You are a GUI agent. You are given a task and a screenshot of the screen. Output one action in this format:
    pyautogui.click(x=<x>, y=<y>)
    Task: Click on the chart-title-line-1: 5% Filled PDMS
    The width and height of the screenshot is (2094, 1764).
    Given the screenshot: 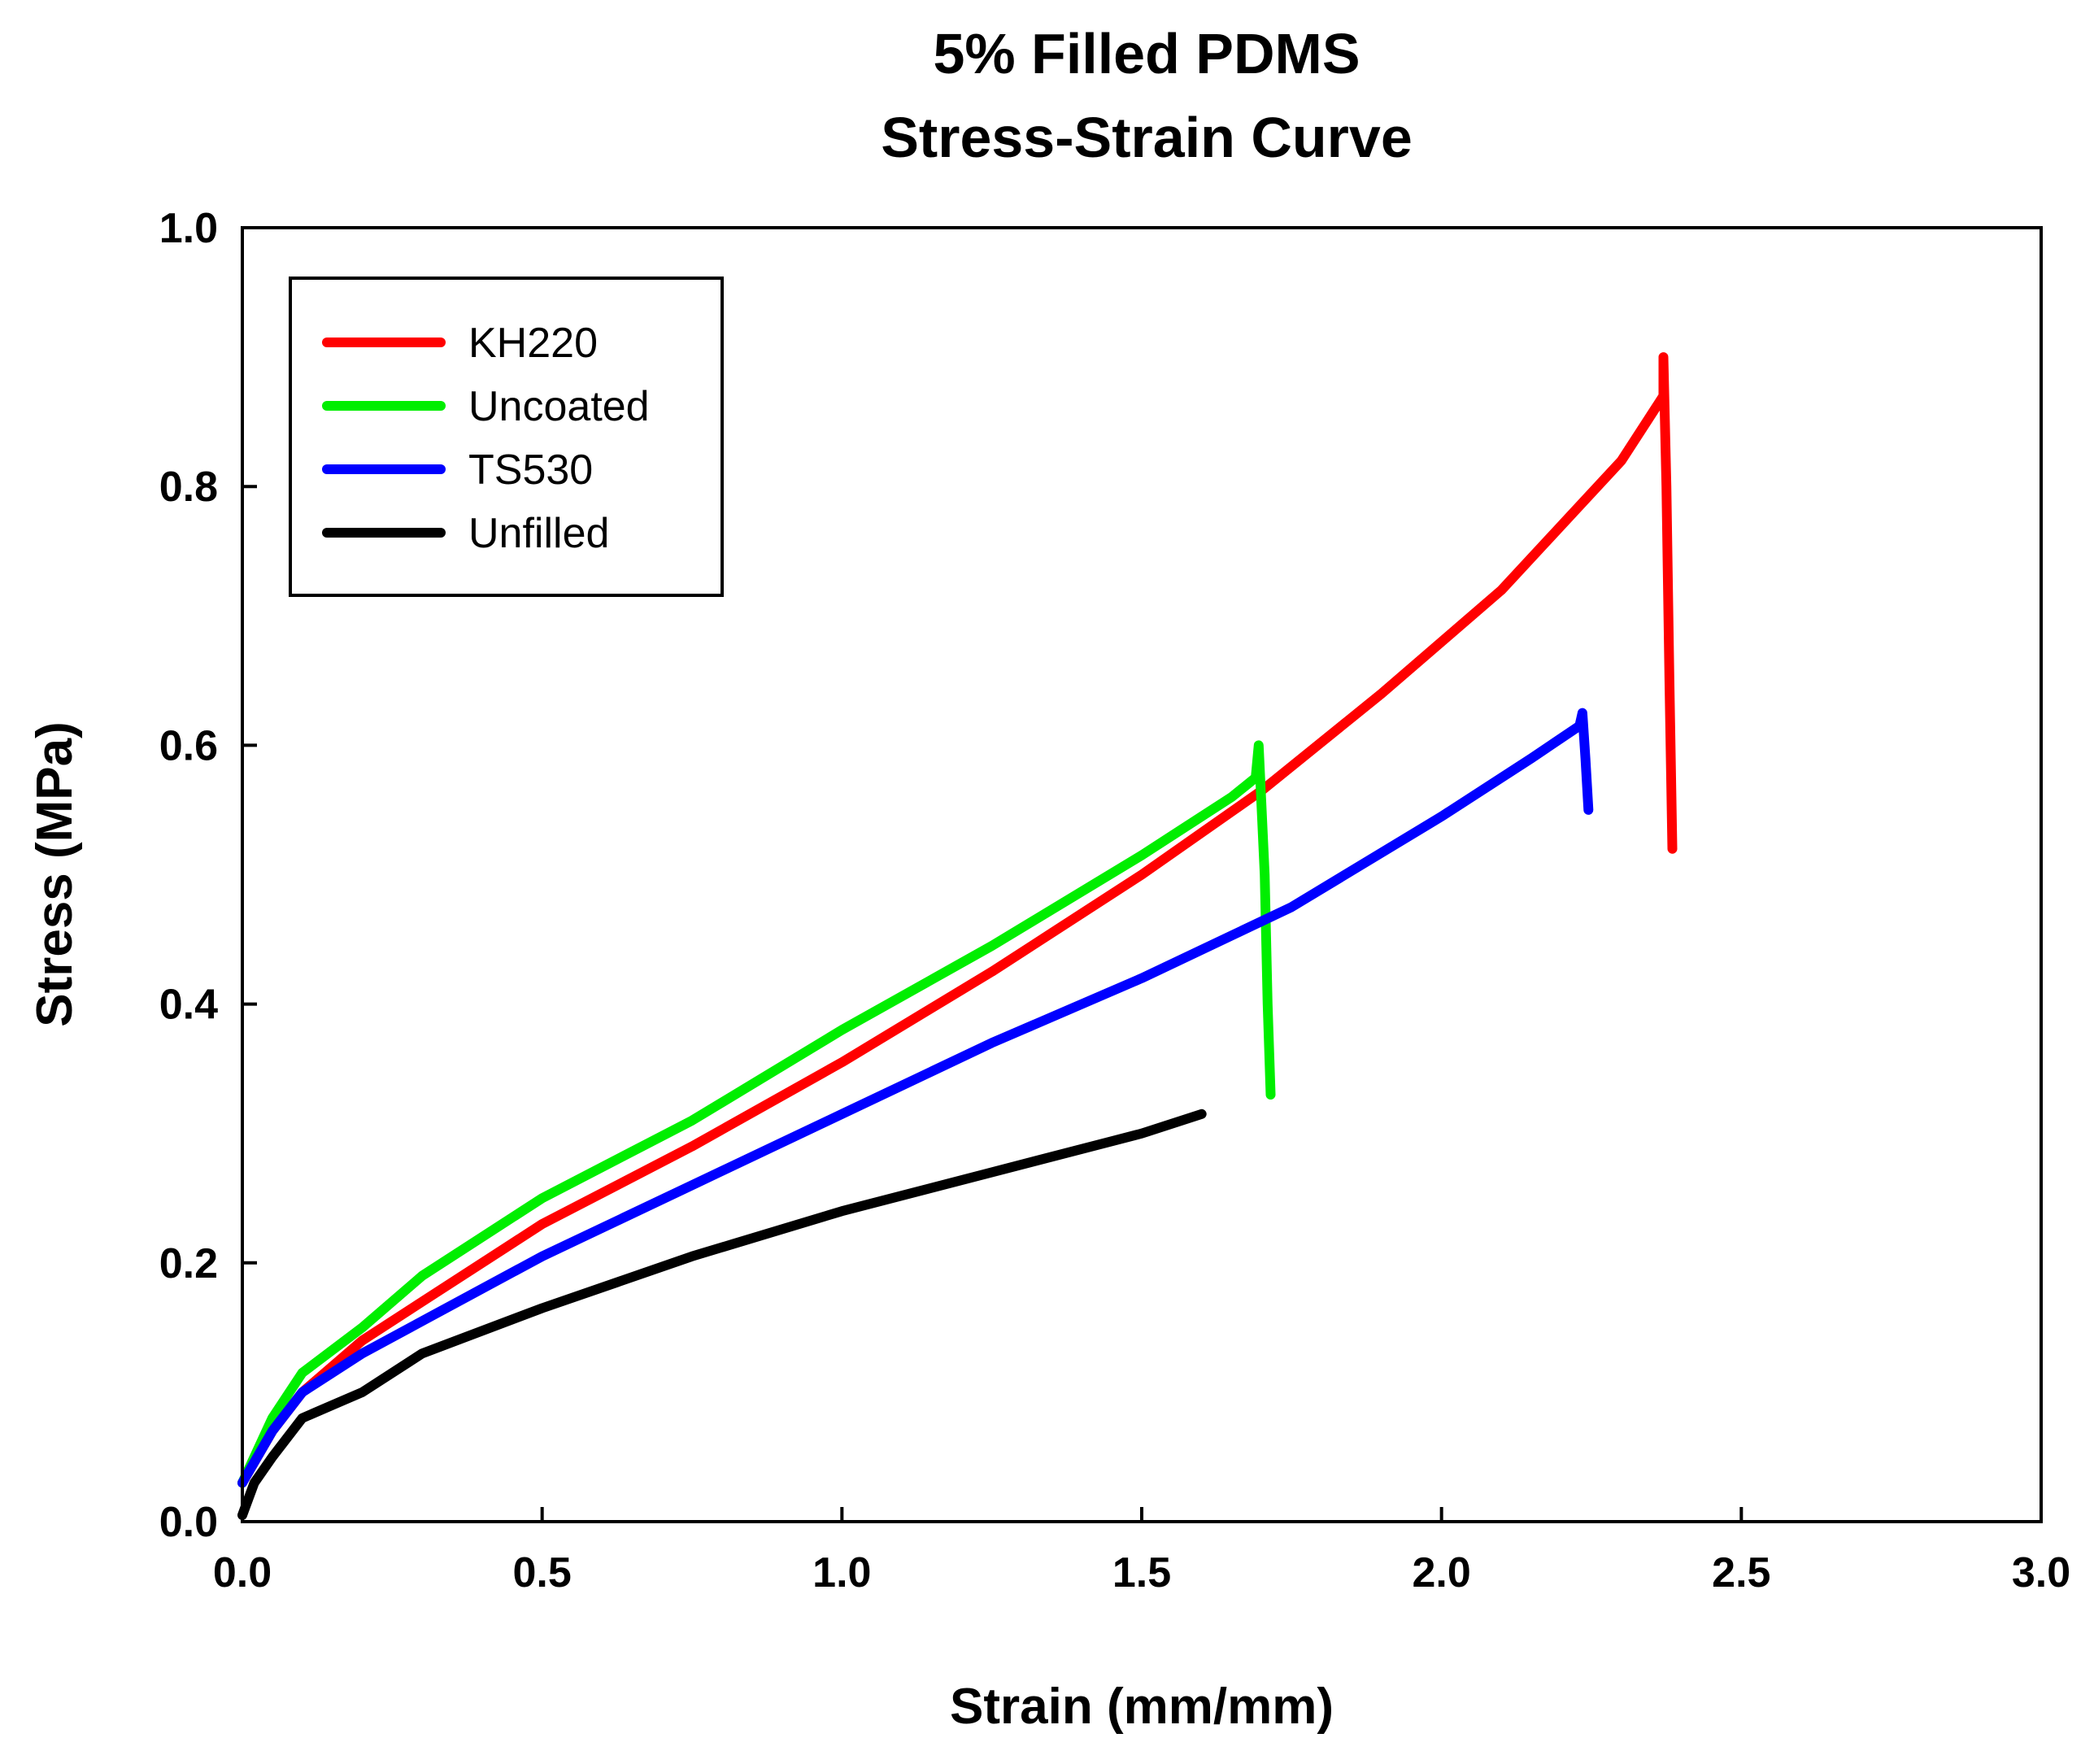 What is the action you would take?
    pyautogui.click(x=1146, y=53)
    